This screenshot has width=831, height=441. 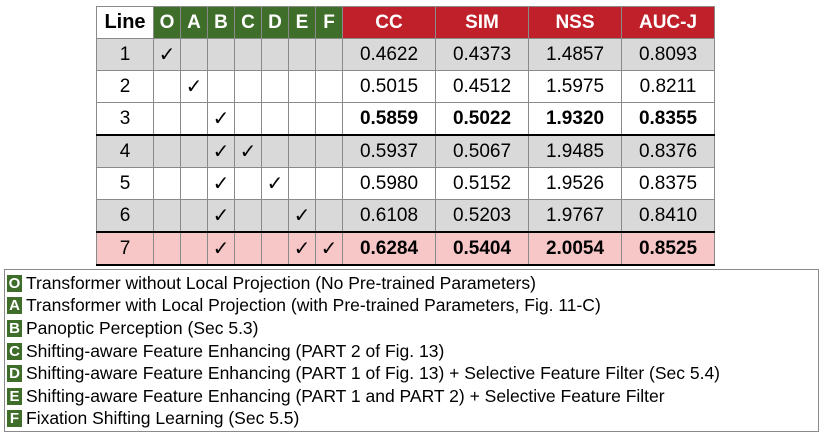 I want to click on legend-key-badge: B, so click(x=14, y=328).